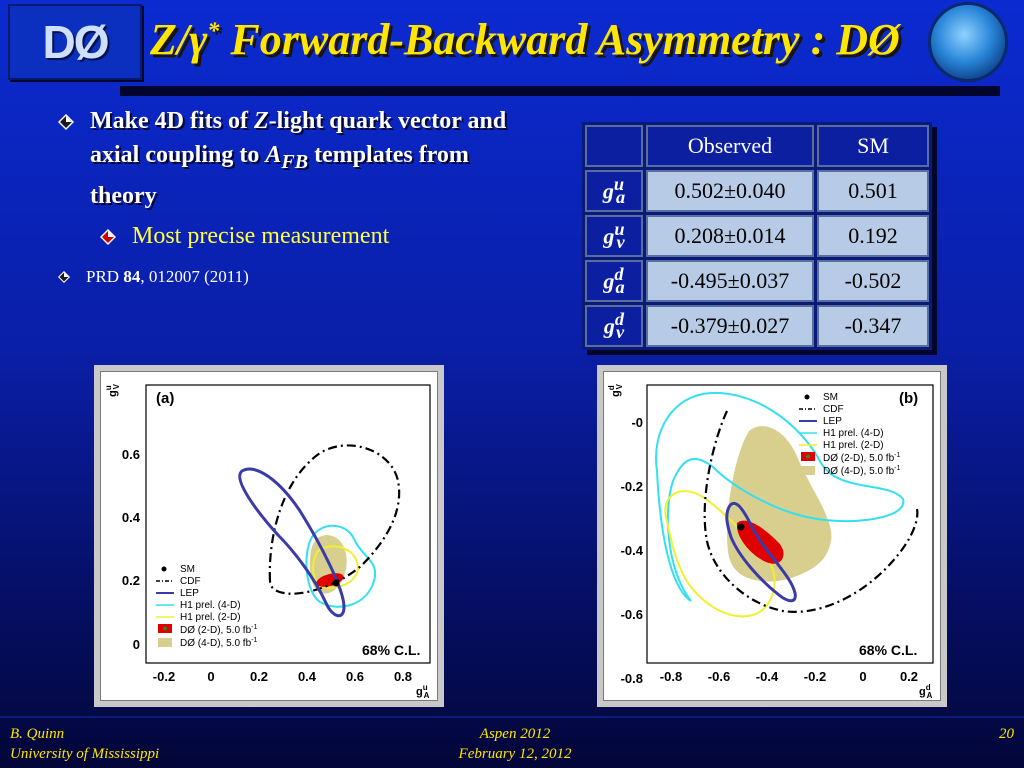 This screenshot has width=1024, height=768. I want to click on d0-logo: DØ, so click(75, 42).